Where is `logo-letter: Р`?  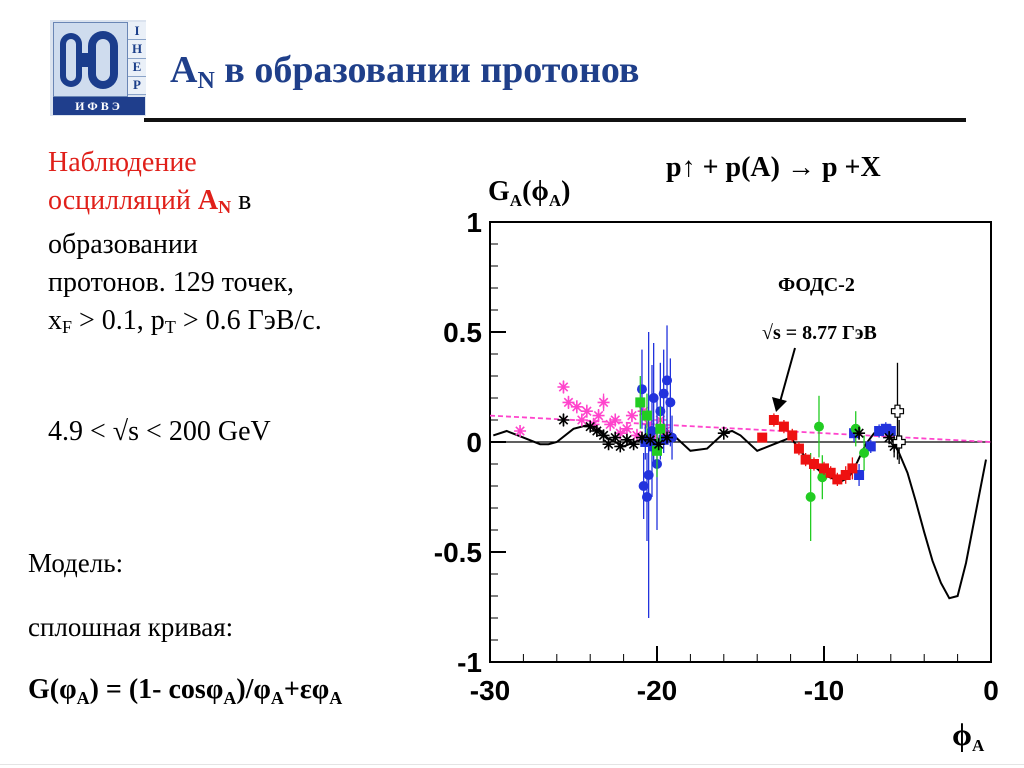
logo-letter: Р is located at coordinates (137, 85).